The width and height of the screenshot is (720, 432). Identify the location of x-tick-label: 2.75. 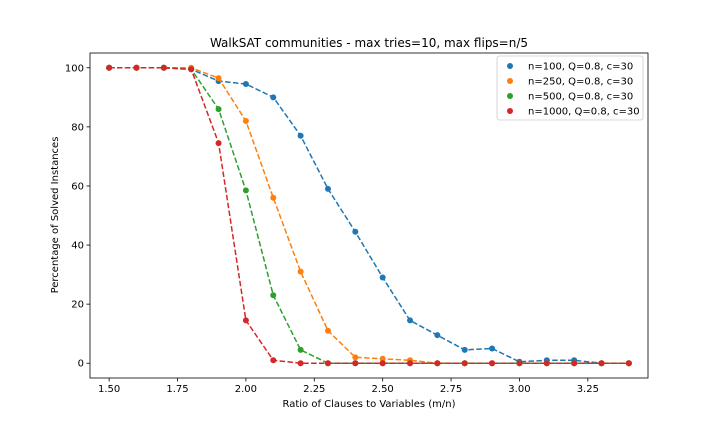
(451, 389).